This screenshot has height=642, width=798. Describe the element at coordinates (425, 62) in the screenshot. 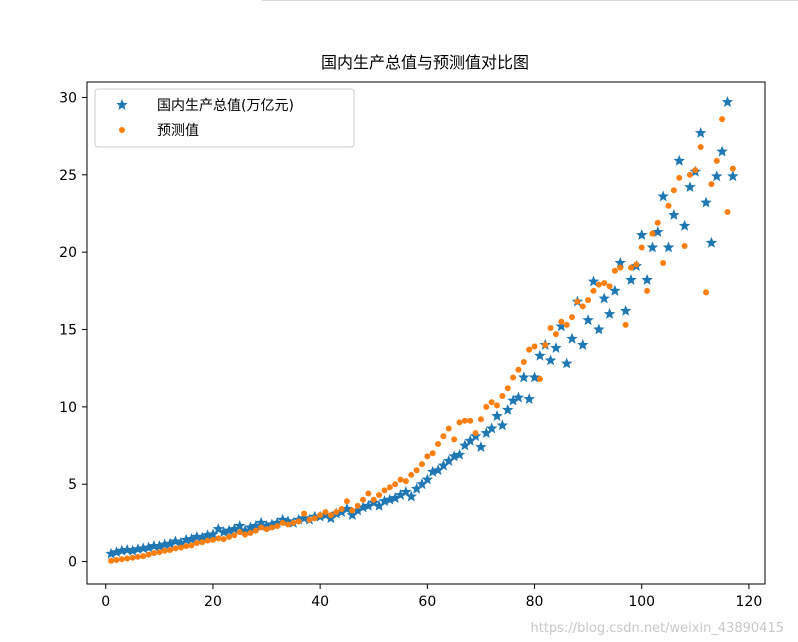

I see `chart-title: 国内生产总值与预测值对比图` at that location.